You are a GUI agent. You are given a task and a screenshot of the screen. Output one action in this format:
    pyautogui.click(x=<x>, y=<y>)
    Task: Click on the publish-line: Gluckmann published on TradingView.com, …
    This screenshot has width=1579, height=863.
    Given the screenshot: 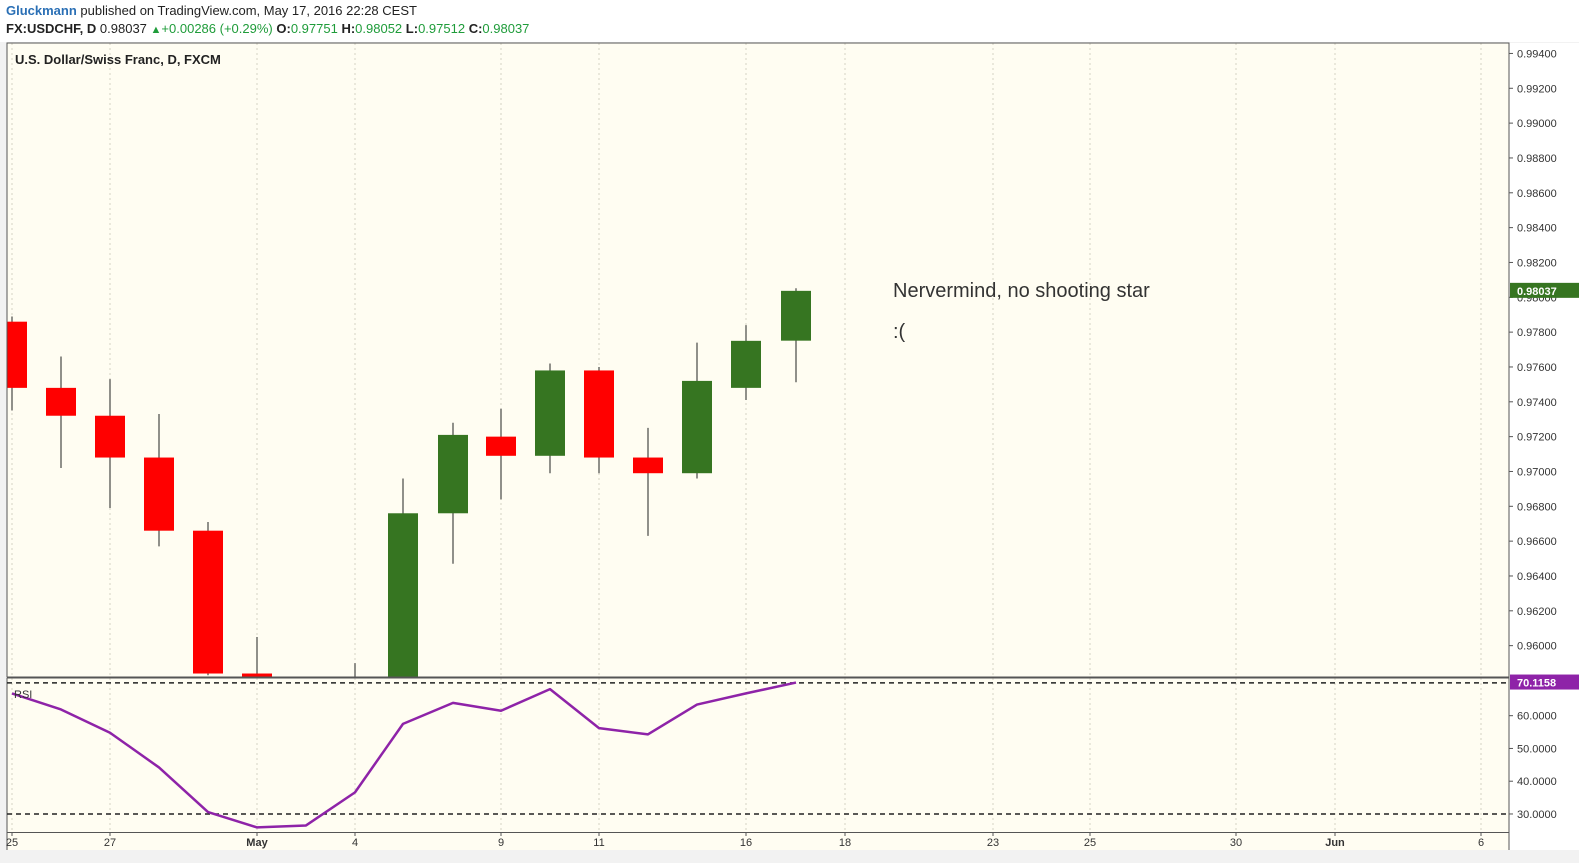 What is the action you would take?
    pyautogui.click(x=211, y=10)
    